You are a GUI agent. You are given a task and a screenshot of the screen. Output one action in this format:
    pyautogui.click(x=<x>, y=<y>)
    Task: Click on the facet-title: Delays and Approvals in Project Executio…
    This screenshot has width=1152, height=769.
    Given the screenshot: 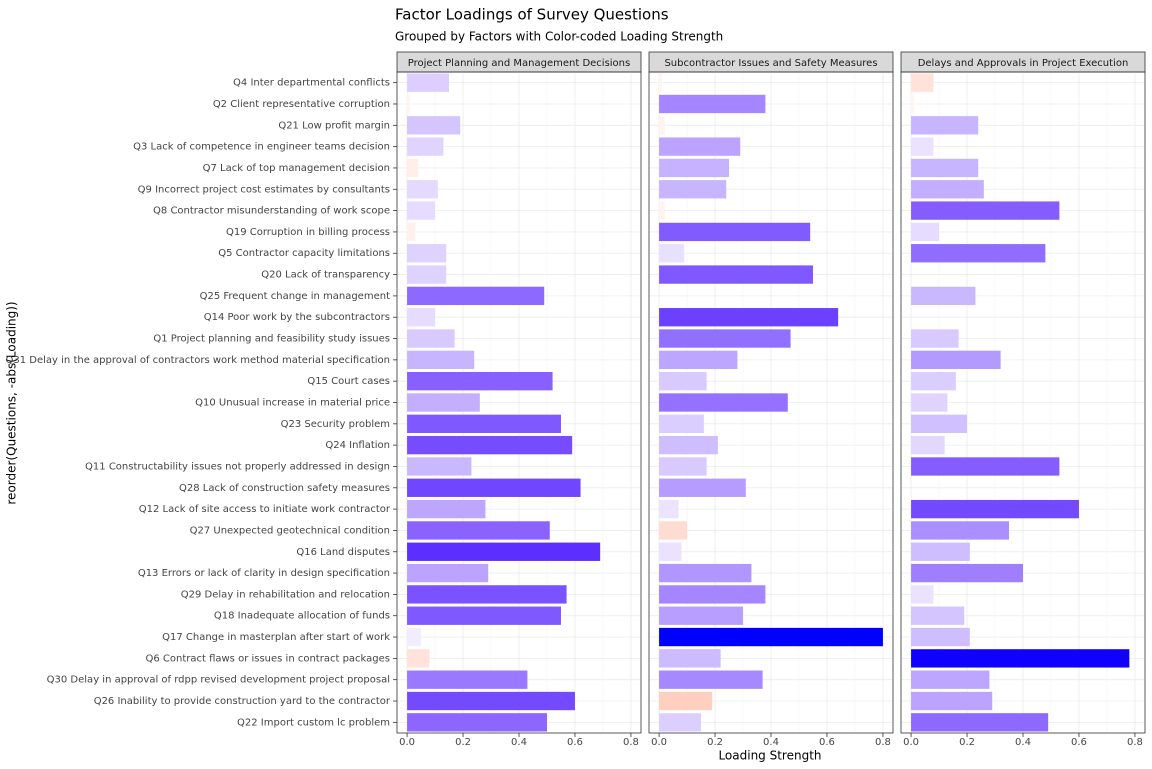 What is the action you would take?
    pyautogui.click(x=1023, y=63)
    